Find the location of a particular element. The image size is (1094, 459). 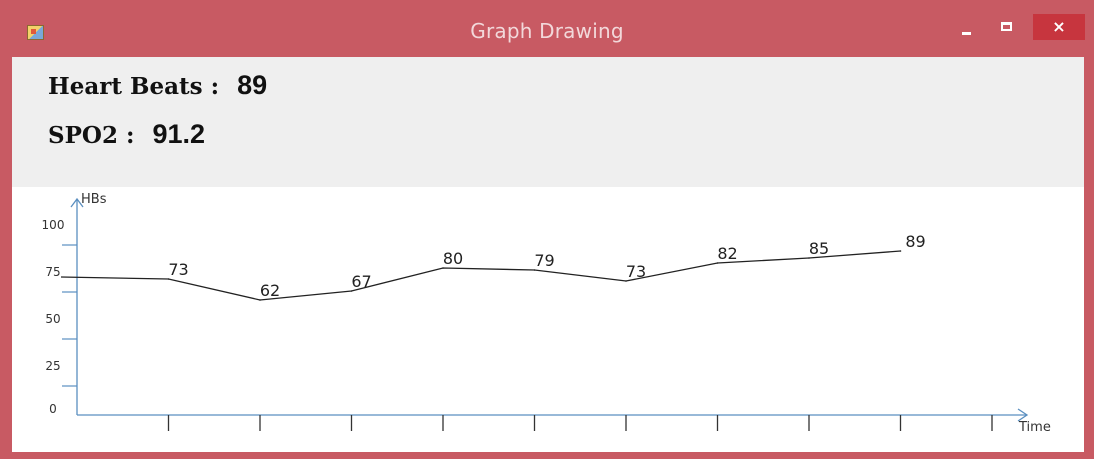

window-bottom-border is located at coordinates (547, 455).